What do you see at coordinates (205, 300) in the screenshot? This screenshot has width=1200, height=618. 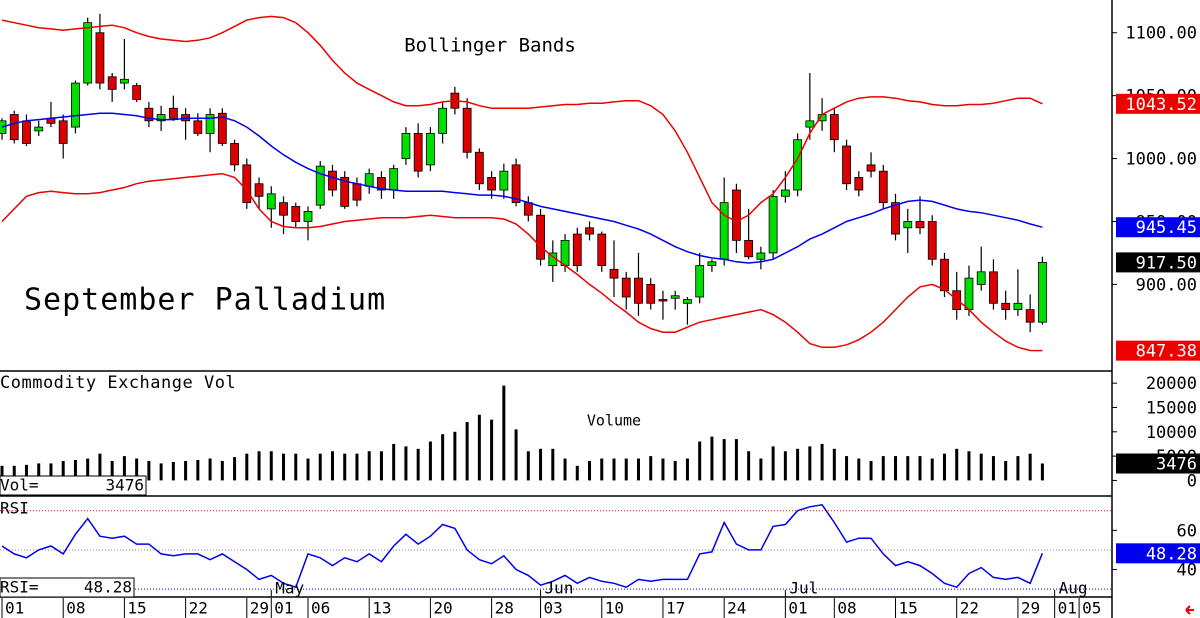 I see `chart-title: September Palladium` at bounding box center [205, 300].